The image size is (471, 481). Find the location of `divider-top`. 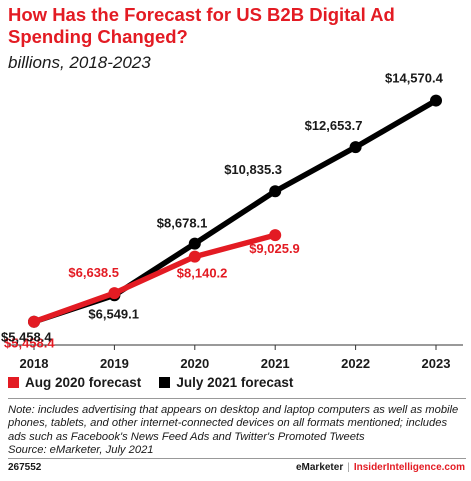

divider-top is located at coordinates (237, 398).